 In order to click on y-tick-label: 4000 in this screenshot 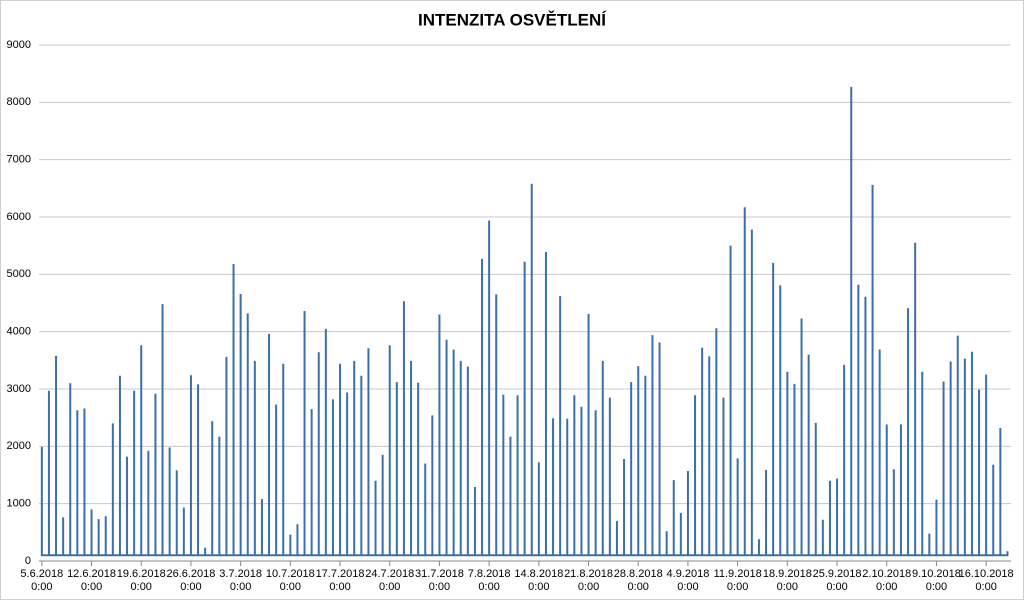, I will do `click(19, 332)`.